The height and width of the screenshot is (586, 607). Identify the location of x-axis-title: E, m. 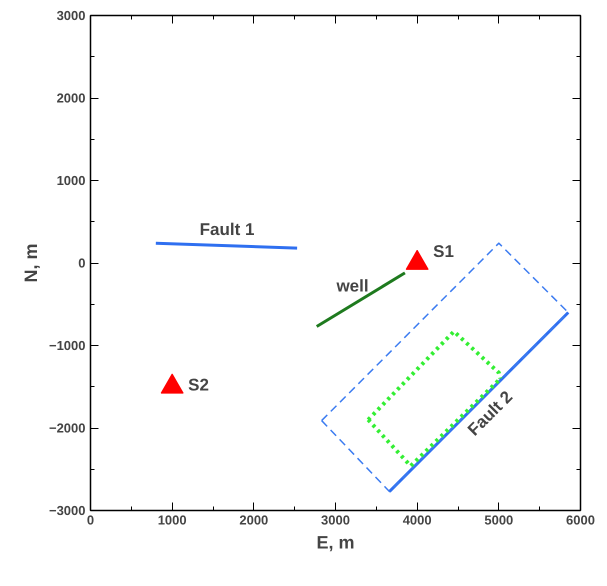
(335, 542).